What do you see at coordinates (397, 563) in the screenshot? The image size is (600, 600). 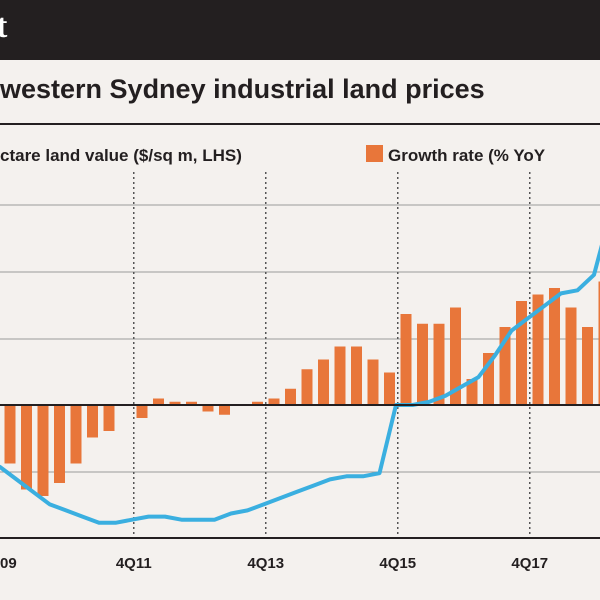 I see `x-tick-label: 4Q15` at bounding box center [397, 563].